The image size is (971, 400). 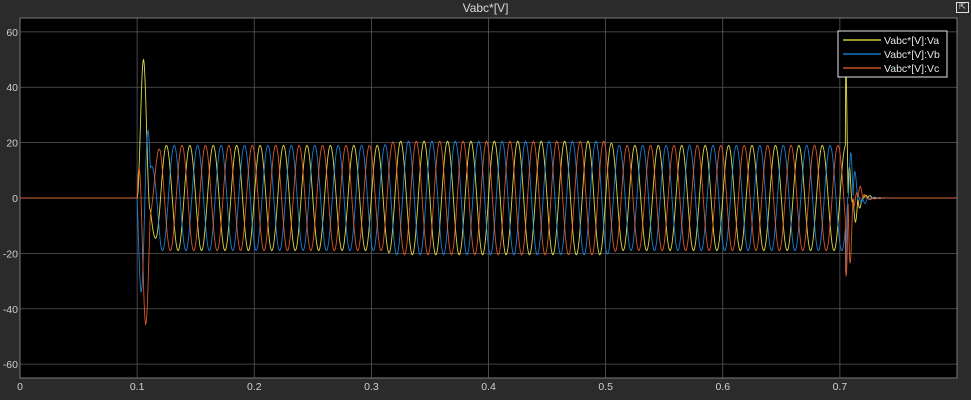 What do you see at coordinates (137, 387) in the screenshot?
I see `x-tick-label: 0.1` at bounding box center [137, 387].